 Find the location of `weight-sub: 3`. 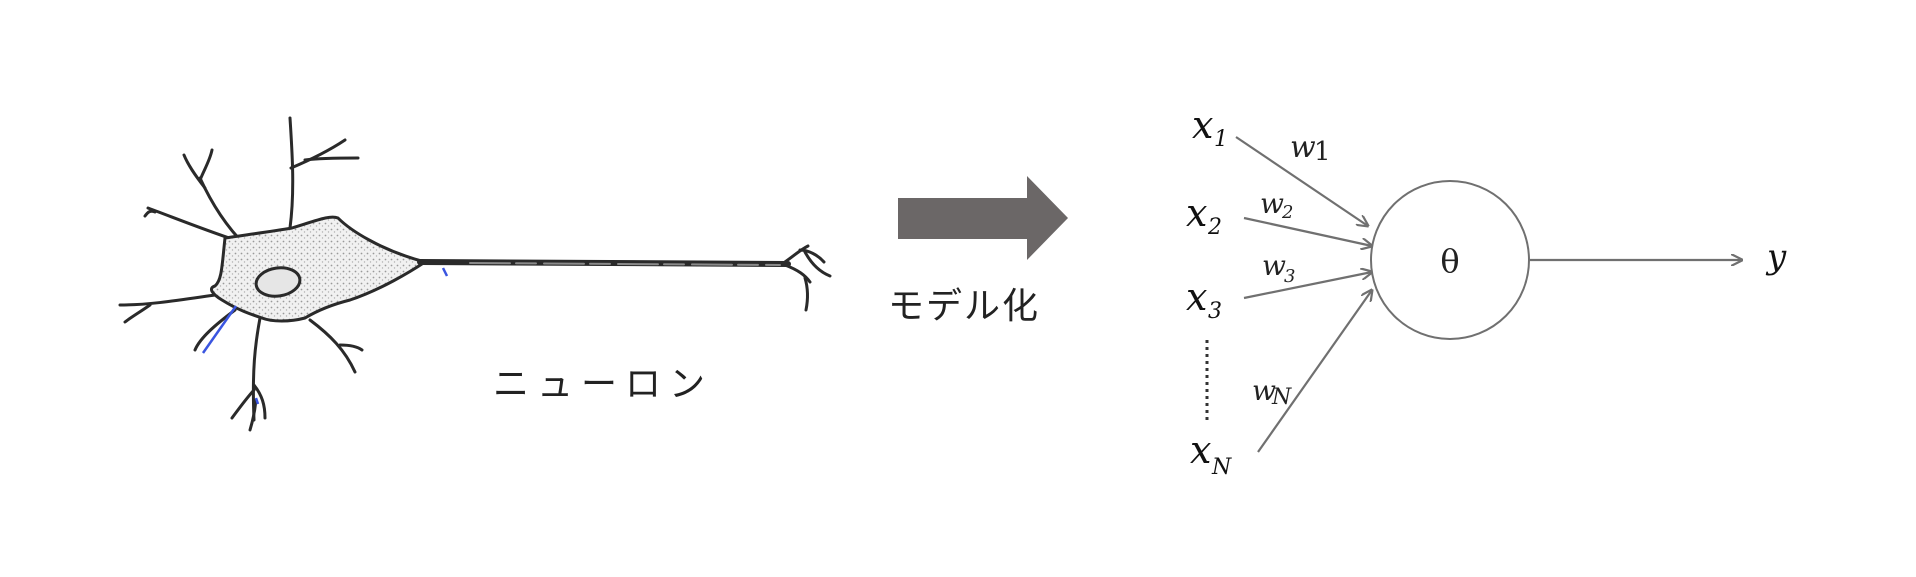

weight-sub: 3 is located at coordinates (1289, 276).